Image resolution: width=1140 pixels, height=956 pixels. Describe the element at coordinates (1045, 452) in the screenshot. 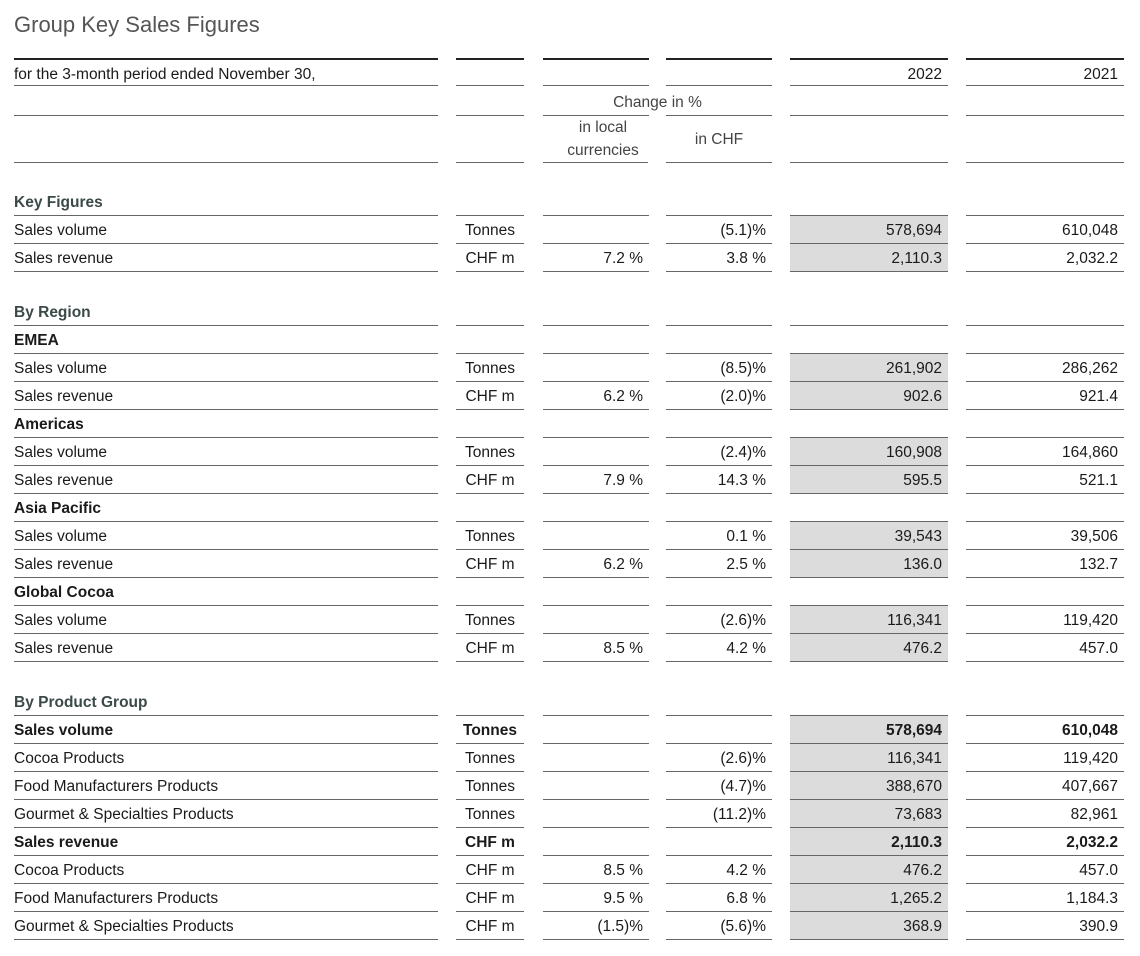

I see `cell-prior: 164,860` at that location.